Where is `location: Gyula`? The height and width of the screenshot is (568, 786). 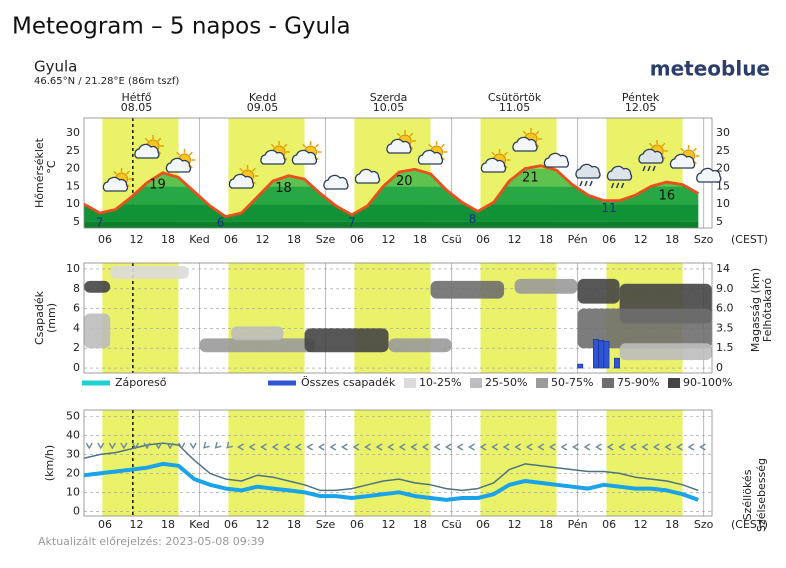
location: Gyula is located at coordinates (55, 67).